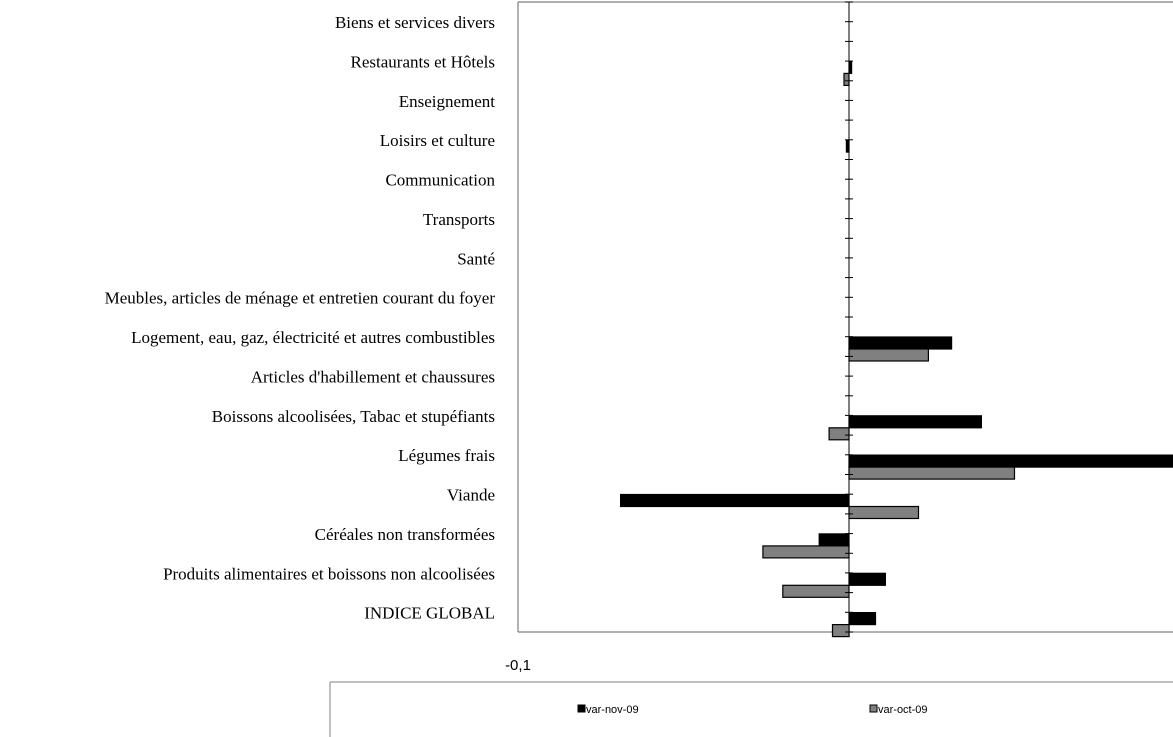 The height and width of the screenshot is (737, 1173). I want to click on legend-entry-var-oct-09: var-oct-09, so click(903, 710).